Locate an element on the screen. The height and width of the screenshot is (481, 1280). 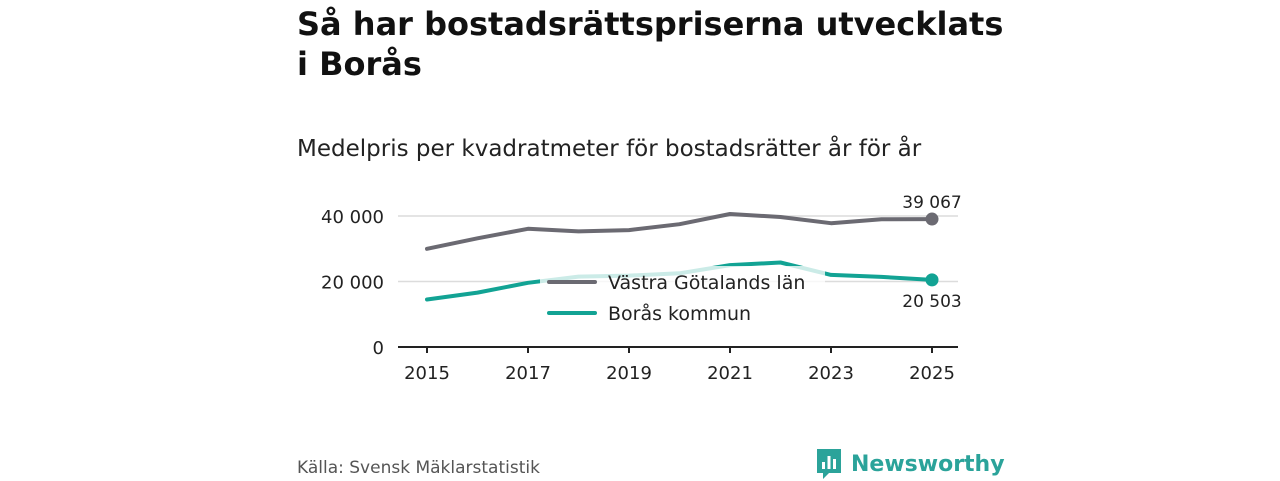
x-tick-label: 2025 is located at coordinates (932, 373).